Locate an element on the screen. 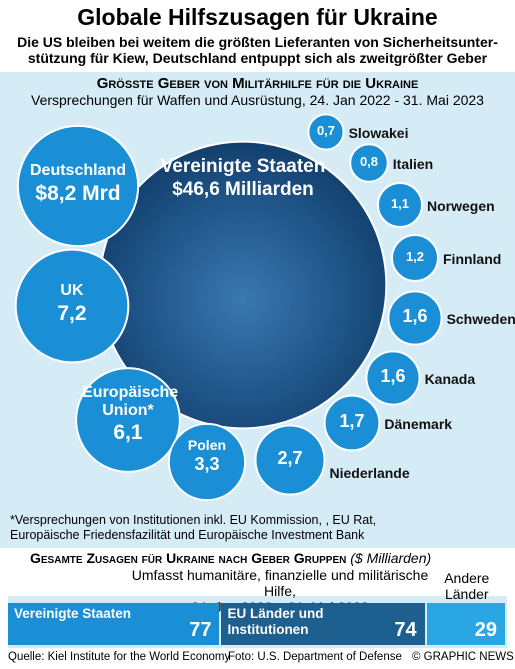  value-label: 0,8 is located at coordinates (369, 161).